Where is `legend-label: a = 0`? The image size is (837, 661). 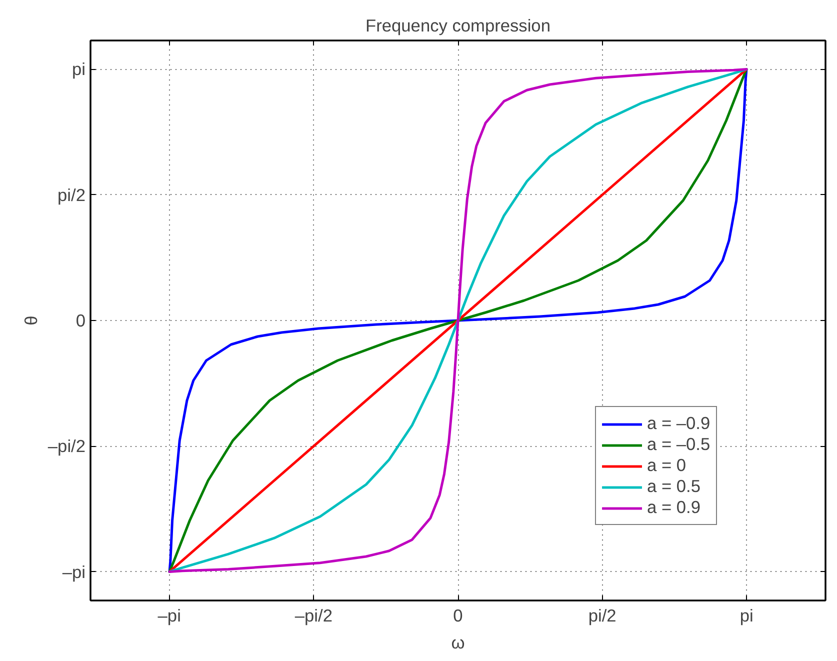
legend-label: a = 0 is located at coordinates (666, 465).